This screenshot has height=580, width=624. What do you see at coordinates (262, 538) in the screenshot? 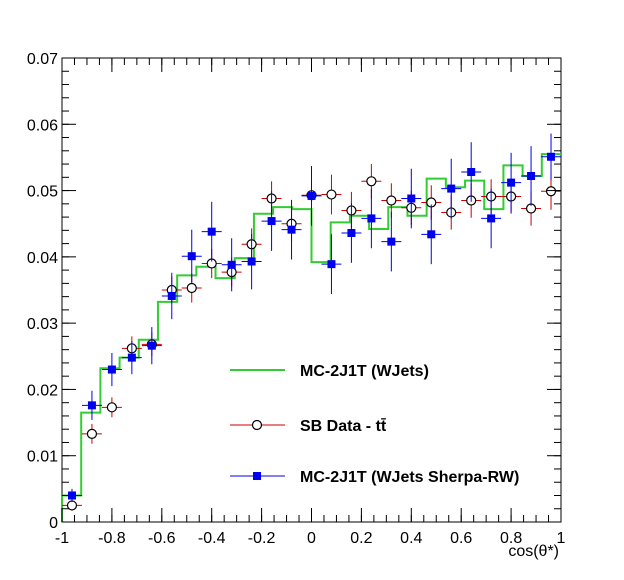
I see `x-tick-label: -0.2` at bounding box center [262, 538].